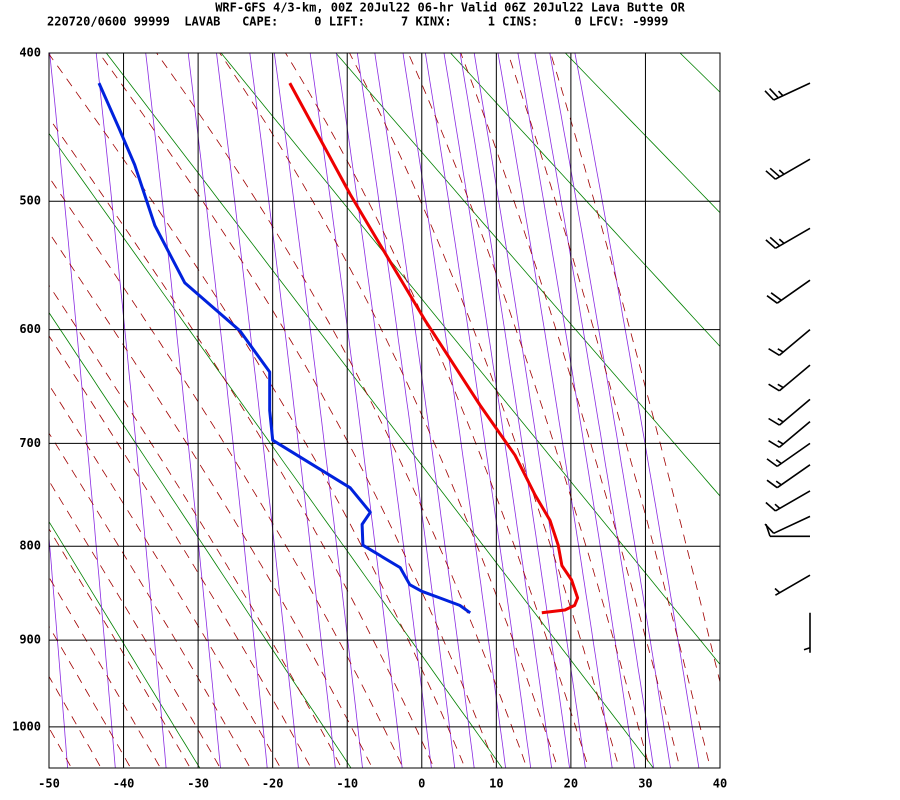 This screenshot has width=900, height=800. What do you see at coordinates (347, 784) in the screenshot?
I see `x-tick-label: -10` at bounding box center [347, 784].